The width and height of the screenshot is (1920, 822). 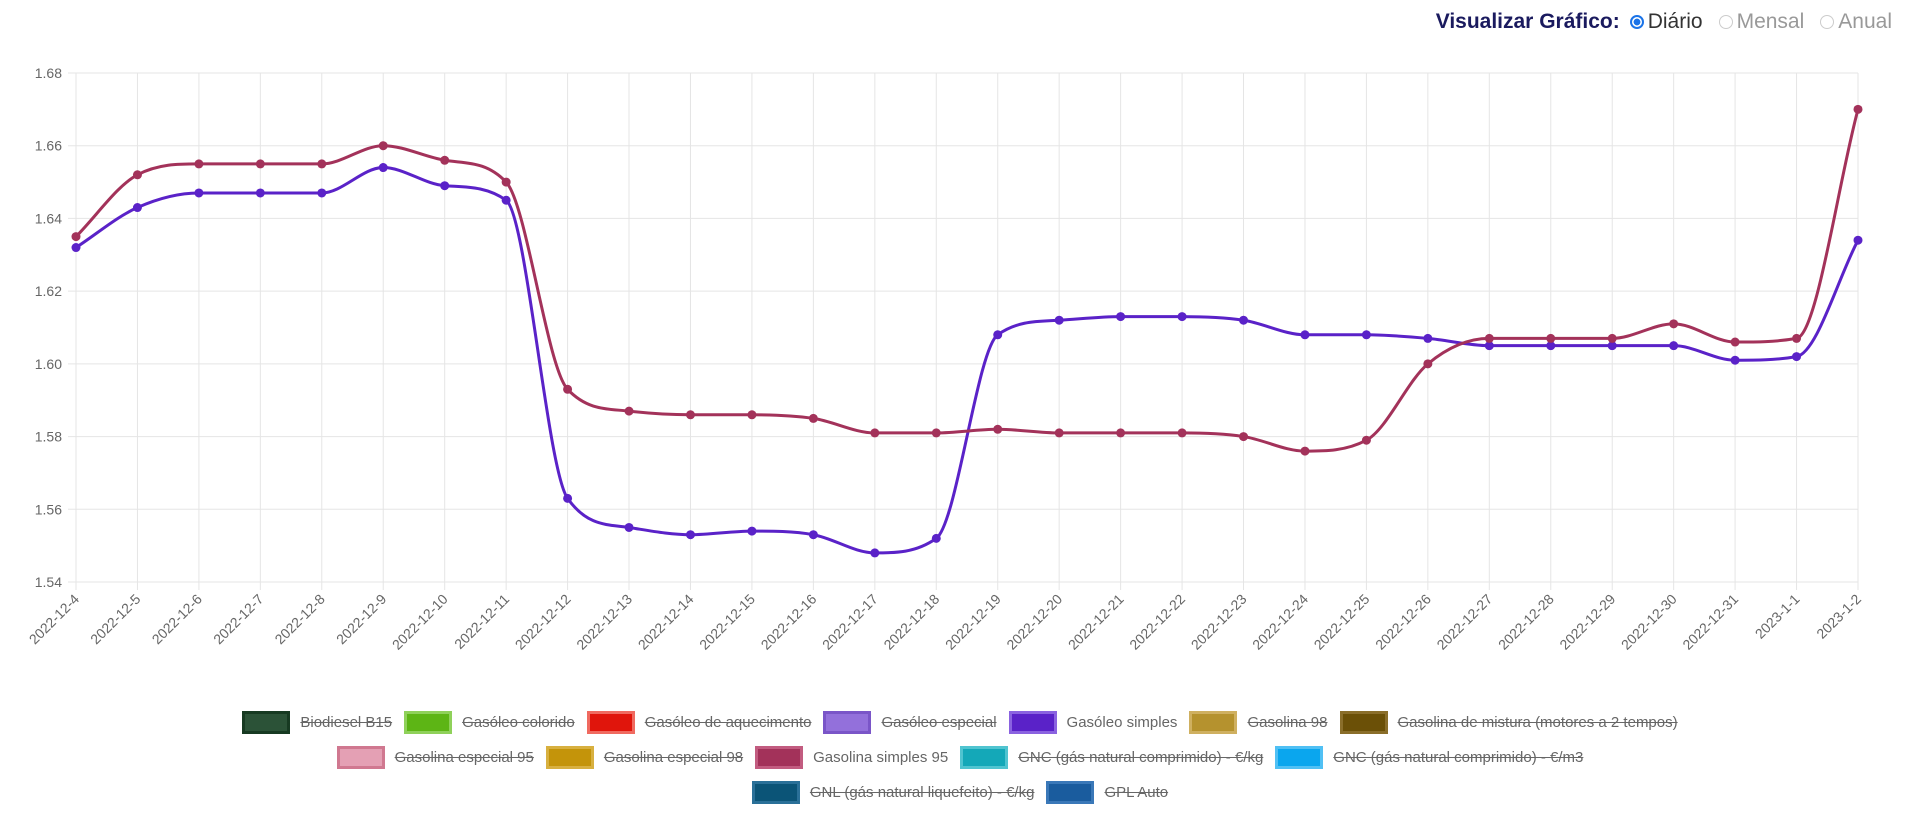 I want to click on radio-label: Mensal, so click(x=1770, y=21).